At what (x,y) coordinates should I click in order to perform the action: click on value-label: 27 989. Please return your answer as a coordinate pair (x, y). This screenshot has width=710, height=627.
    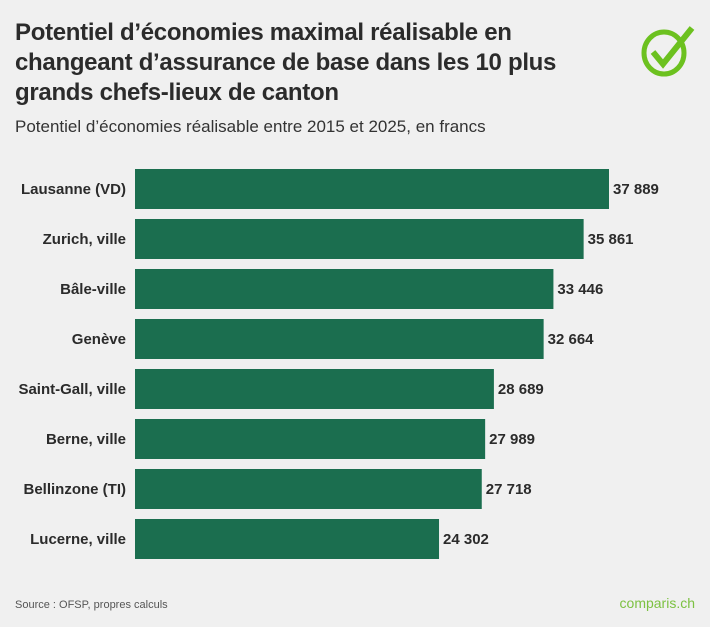
    Looking at the image, I should click on (512, 439).